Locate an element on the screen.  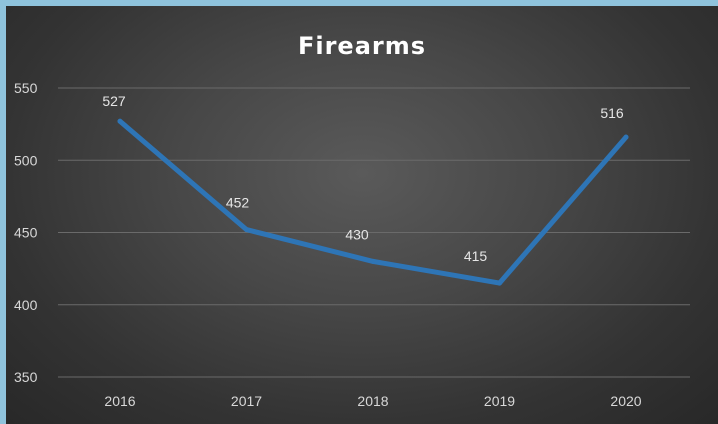
data-label: 516 is located at coordinates (612, 113).